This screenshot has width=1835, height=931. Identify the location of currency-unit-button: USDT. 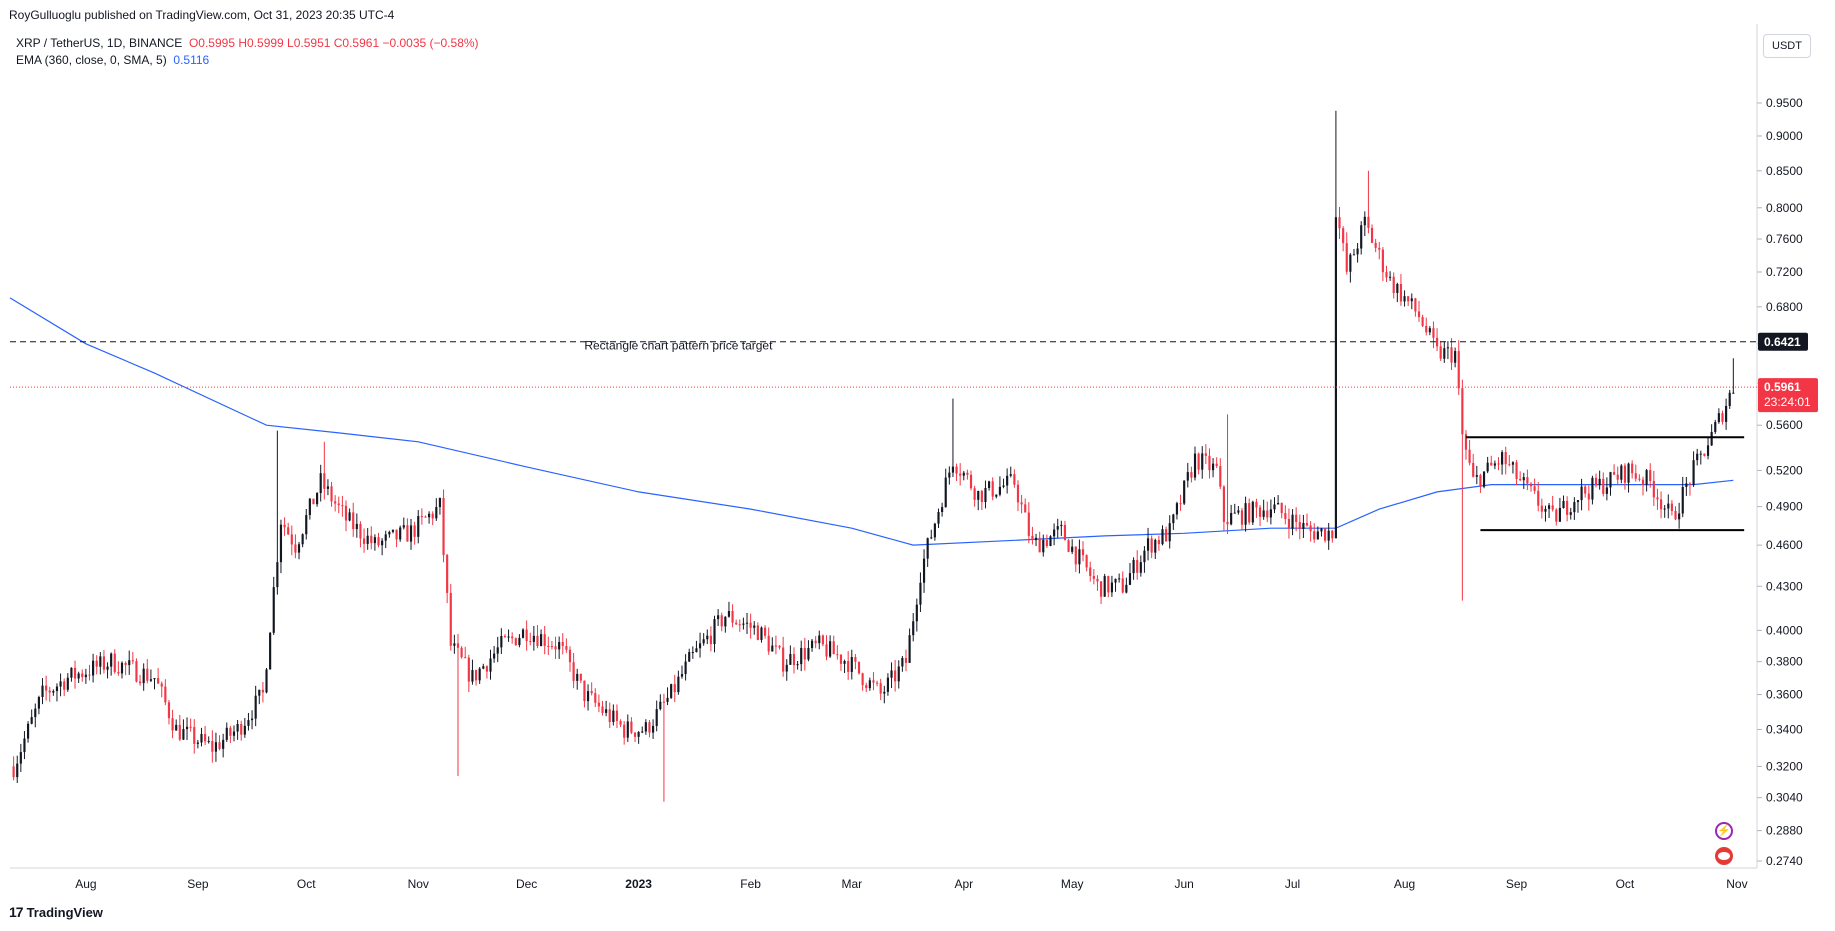
(1787, 46).